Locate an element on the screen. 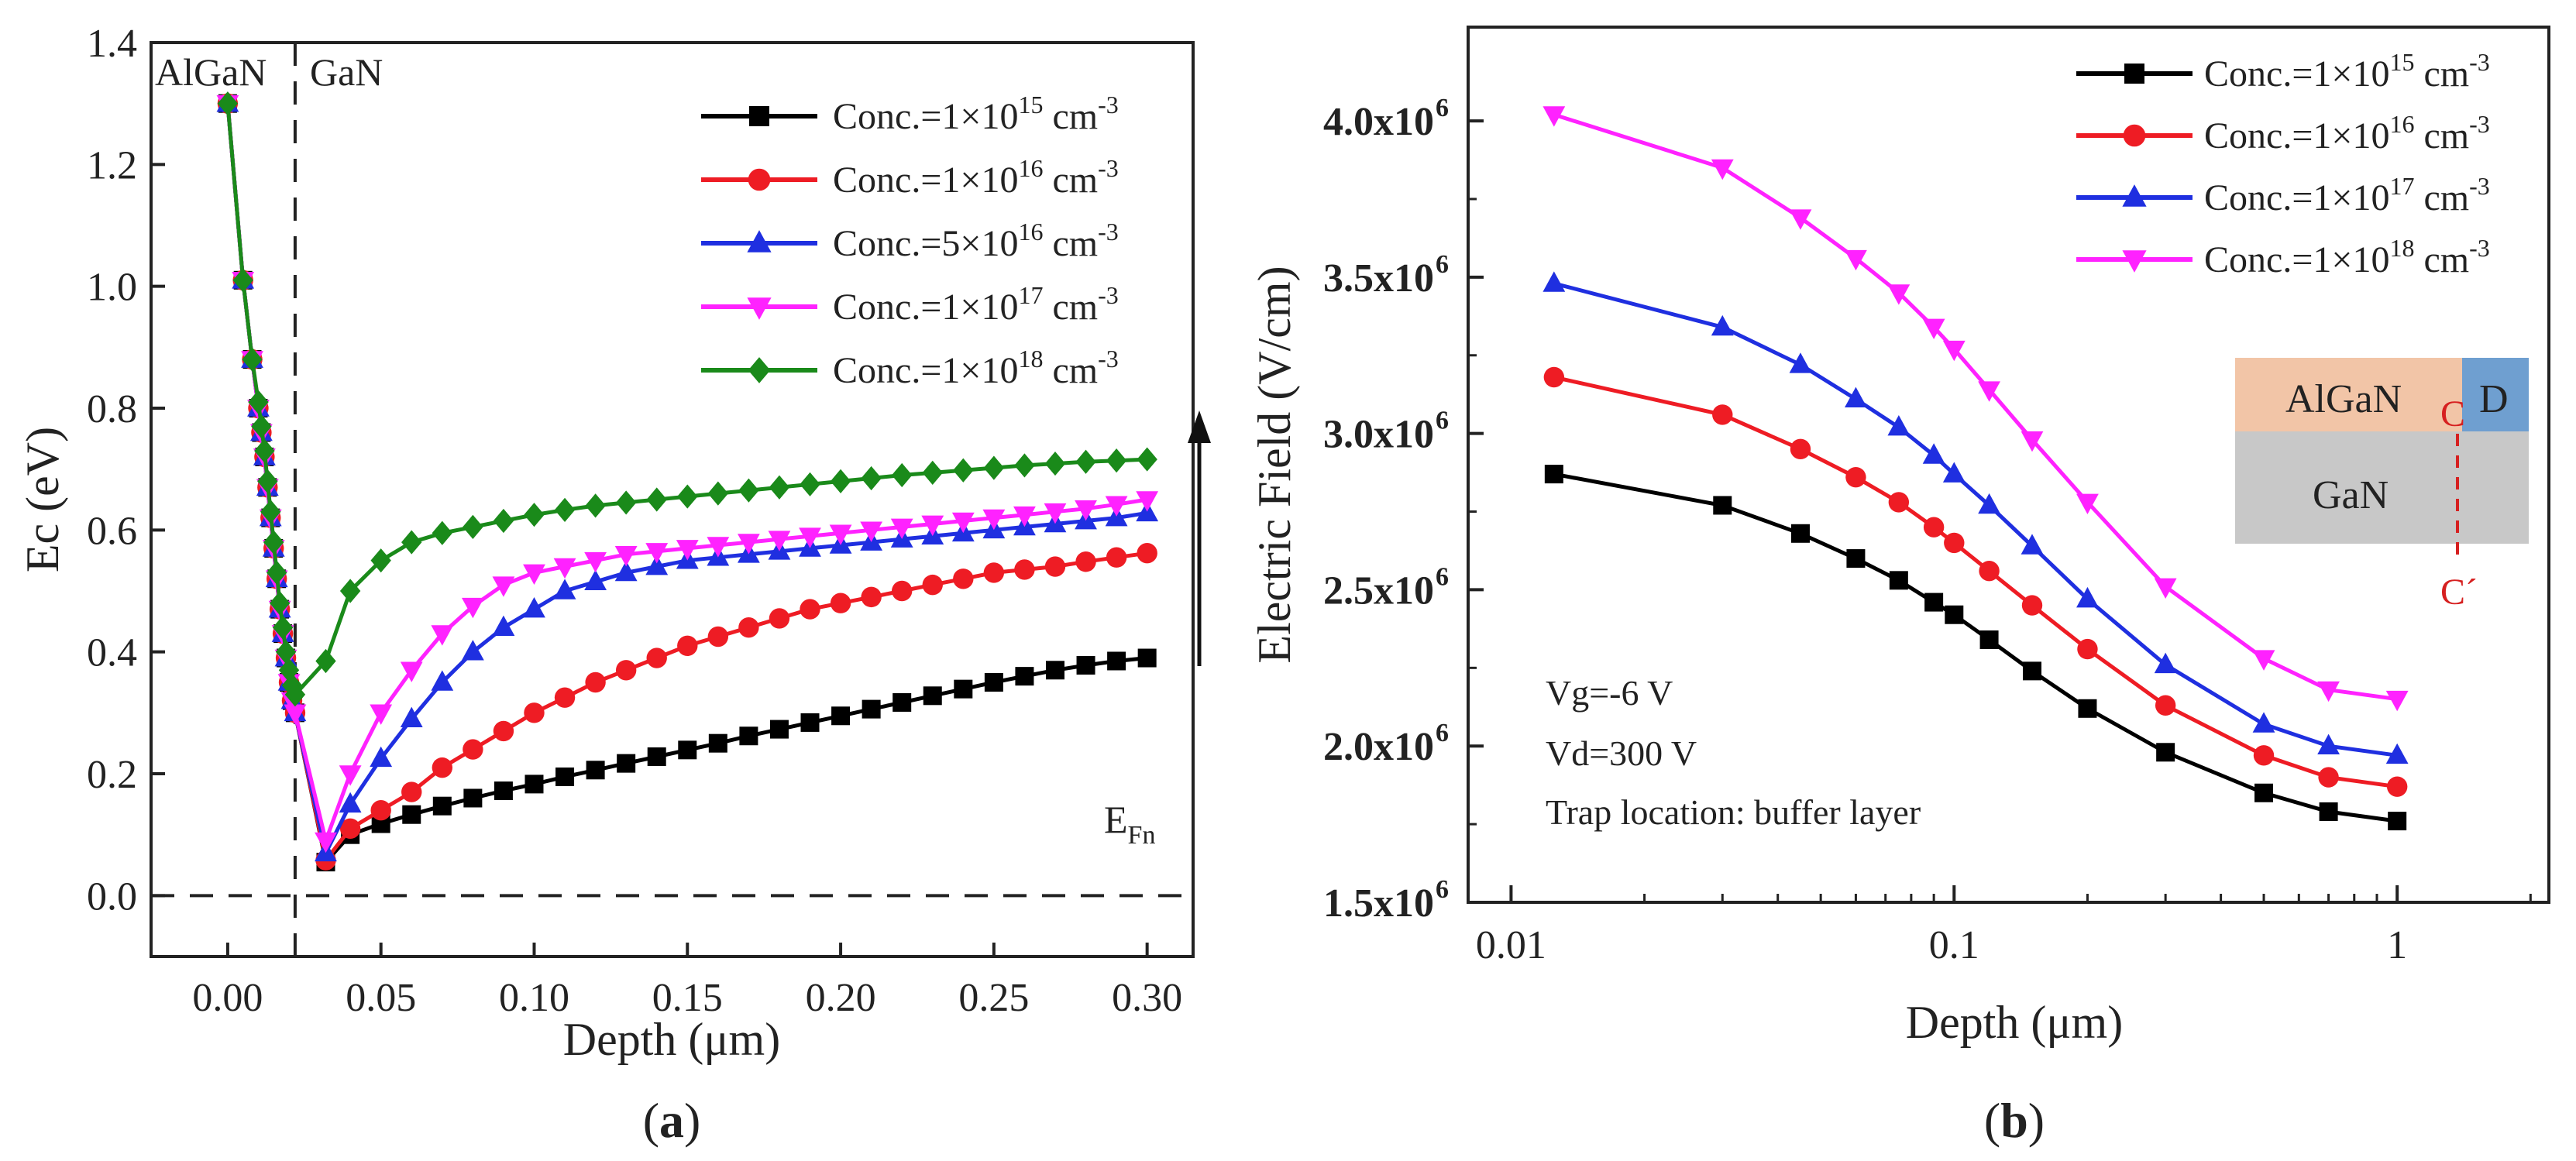  chart-b-legend-label-0: Conc.=1×1015 cm-3 is located at coordinates (2347, 71).